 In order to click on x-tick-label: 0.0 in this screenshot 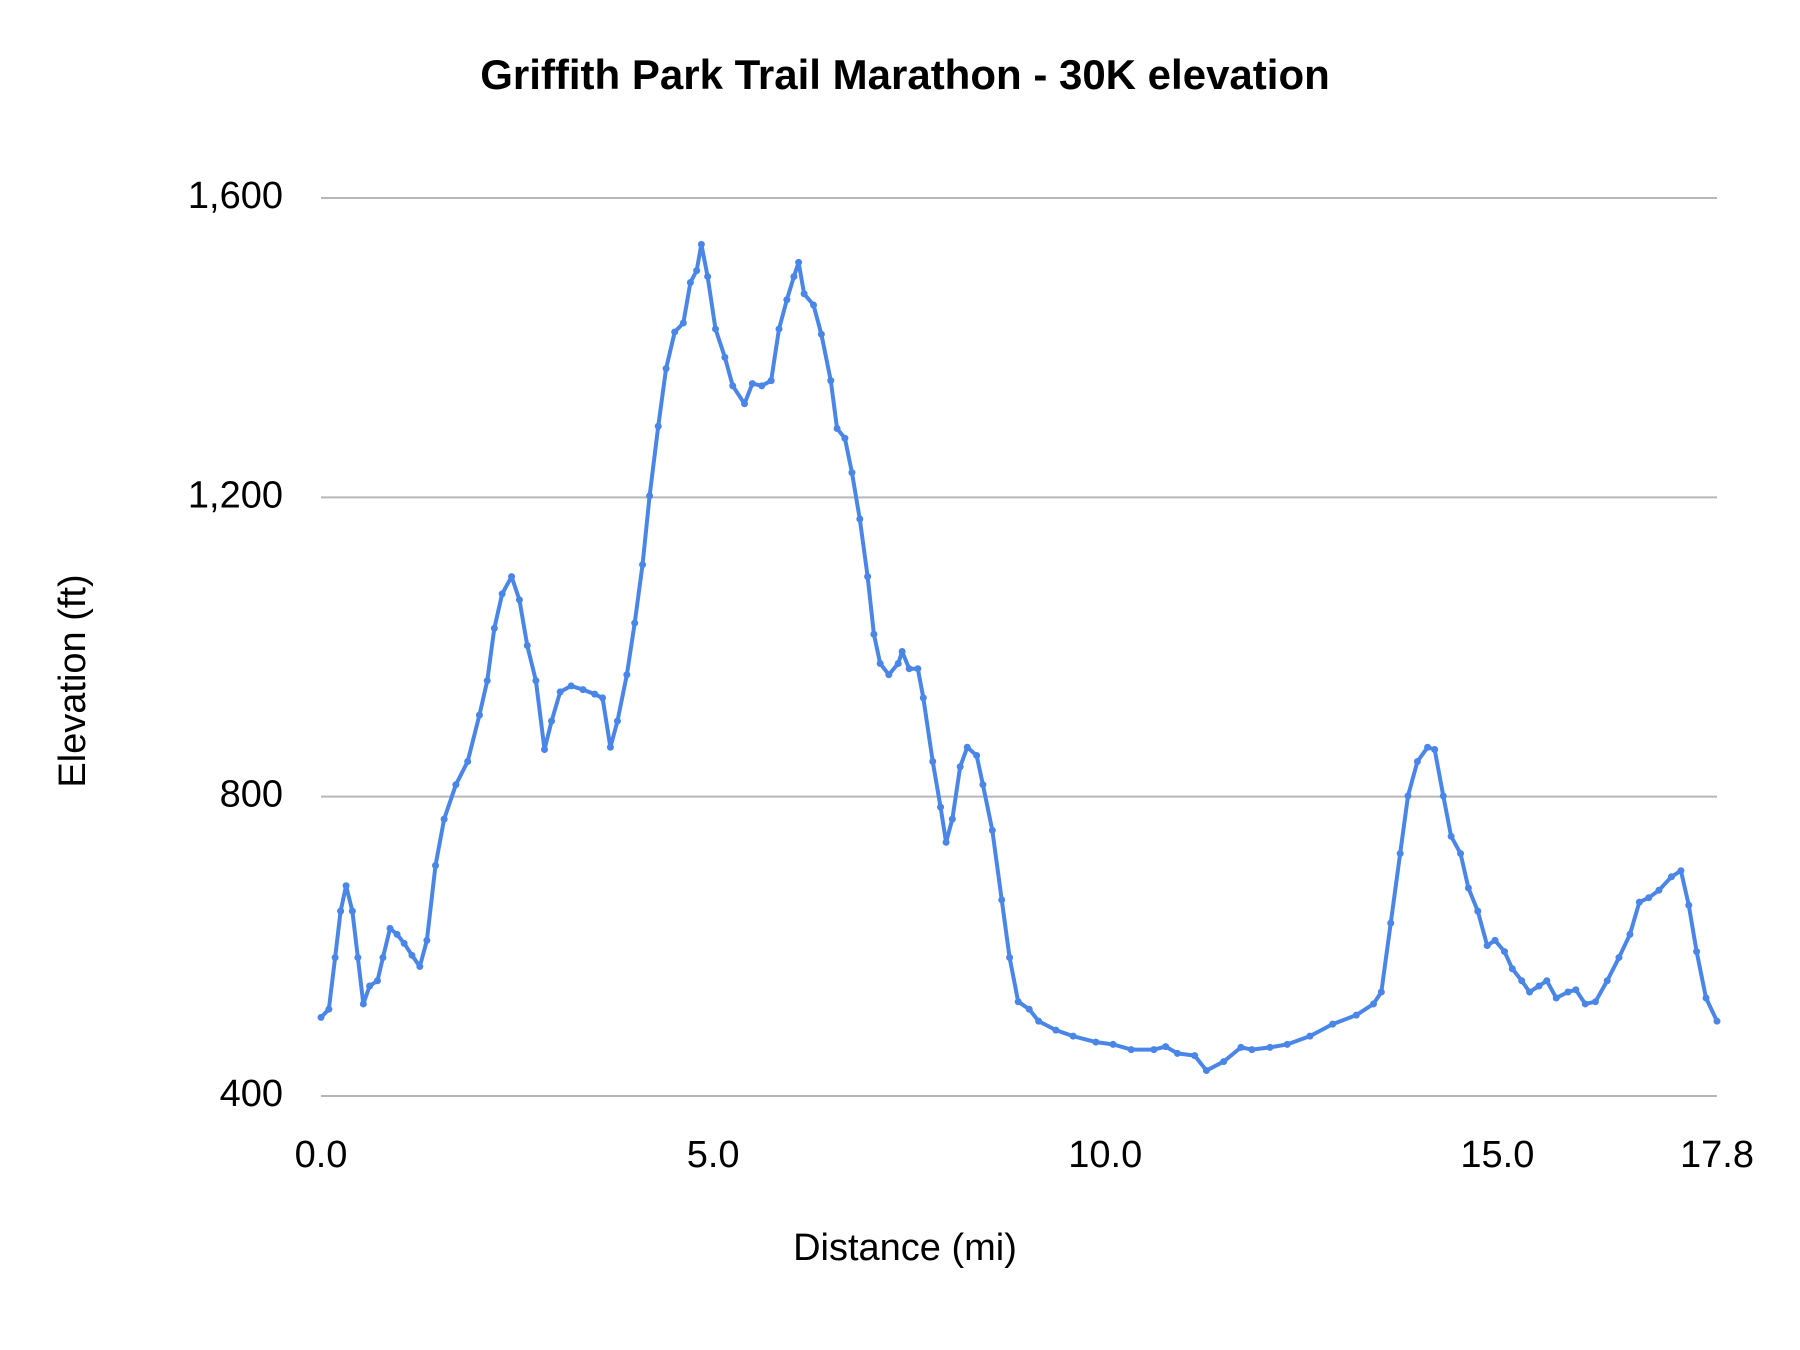, I will do `click(321, 1155)`.